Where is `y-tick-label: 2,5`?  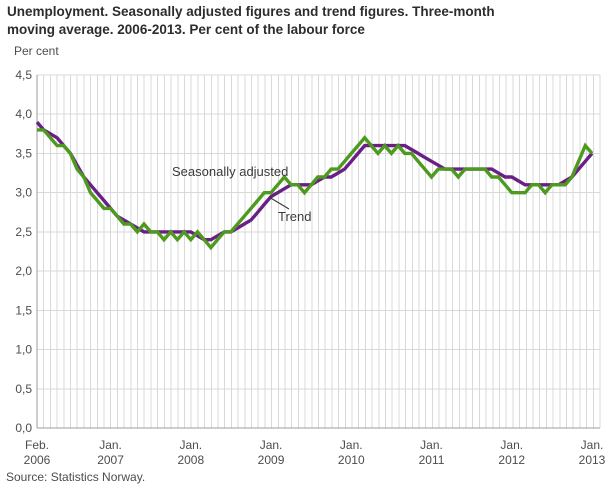
y-tick-label: 2,5 is located at coordinates (23, 232).